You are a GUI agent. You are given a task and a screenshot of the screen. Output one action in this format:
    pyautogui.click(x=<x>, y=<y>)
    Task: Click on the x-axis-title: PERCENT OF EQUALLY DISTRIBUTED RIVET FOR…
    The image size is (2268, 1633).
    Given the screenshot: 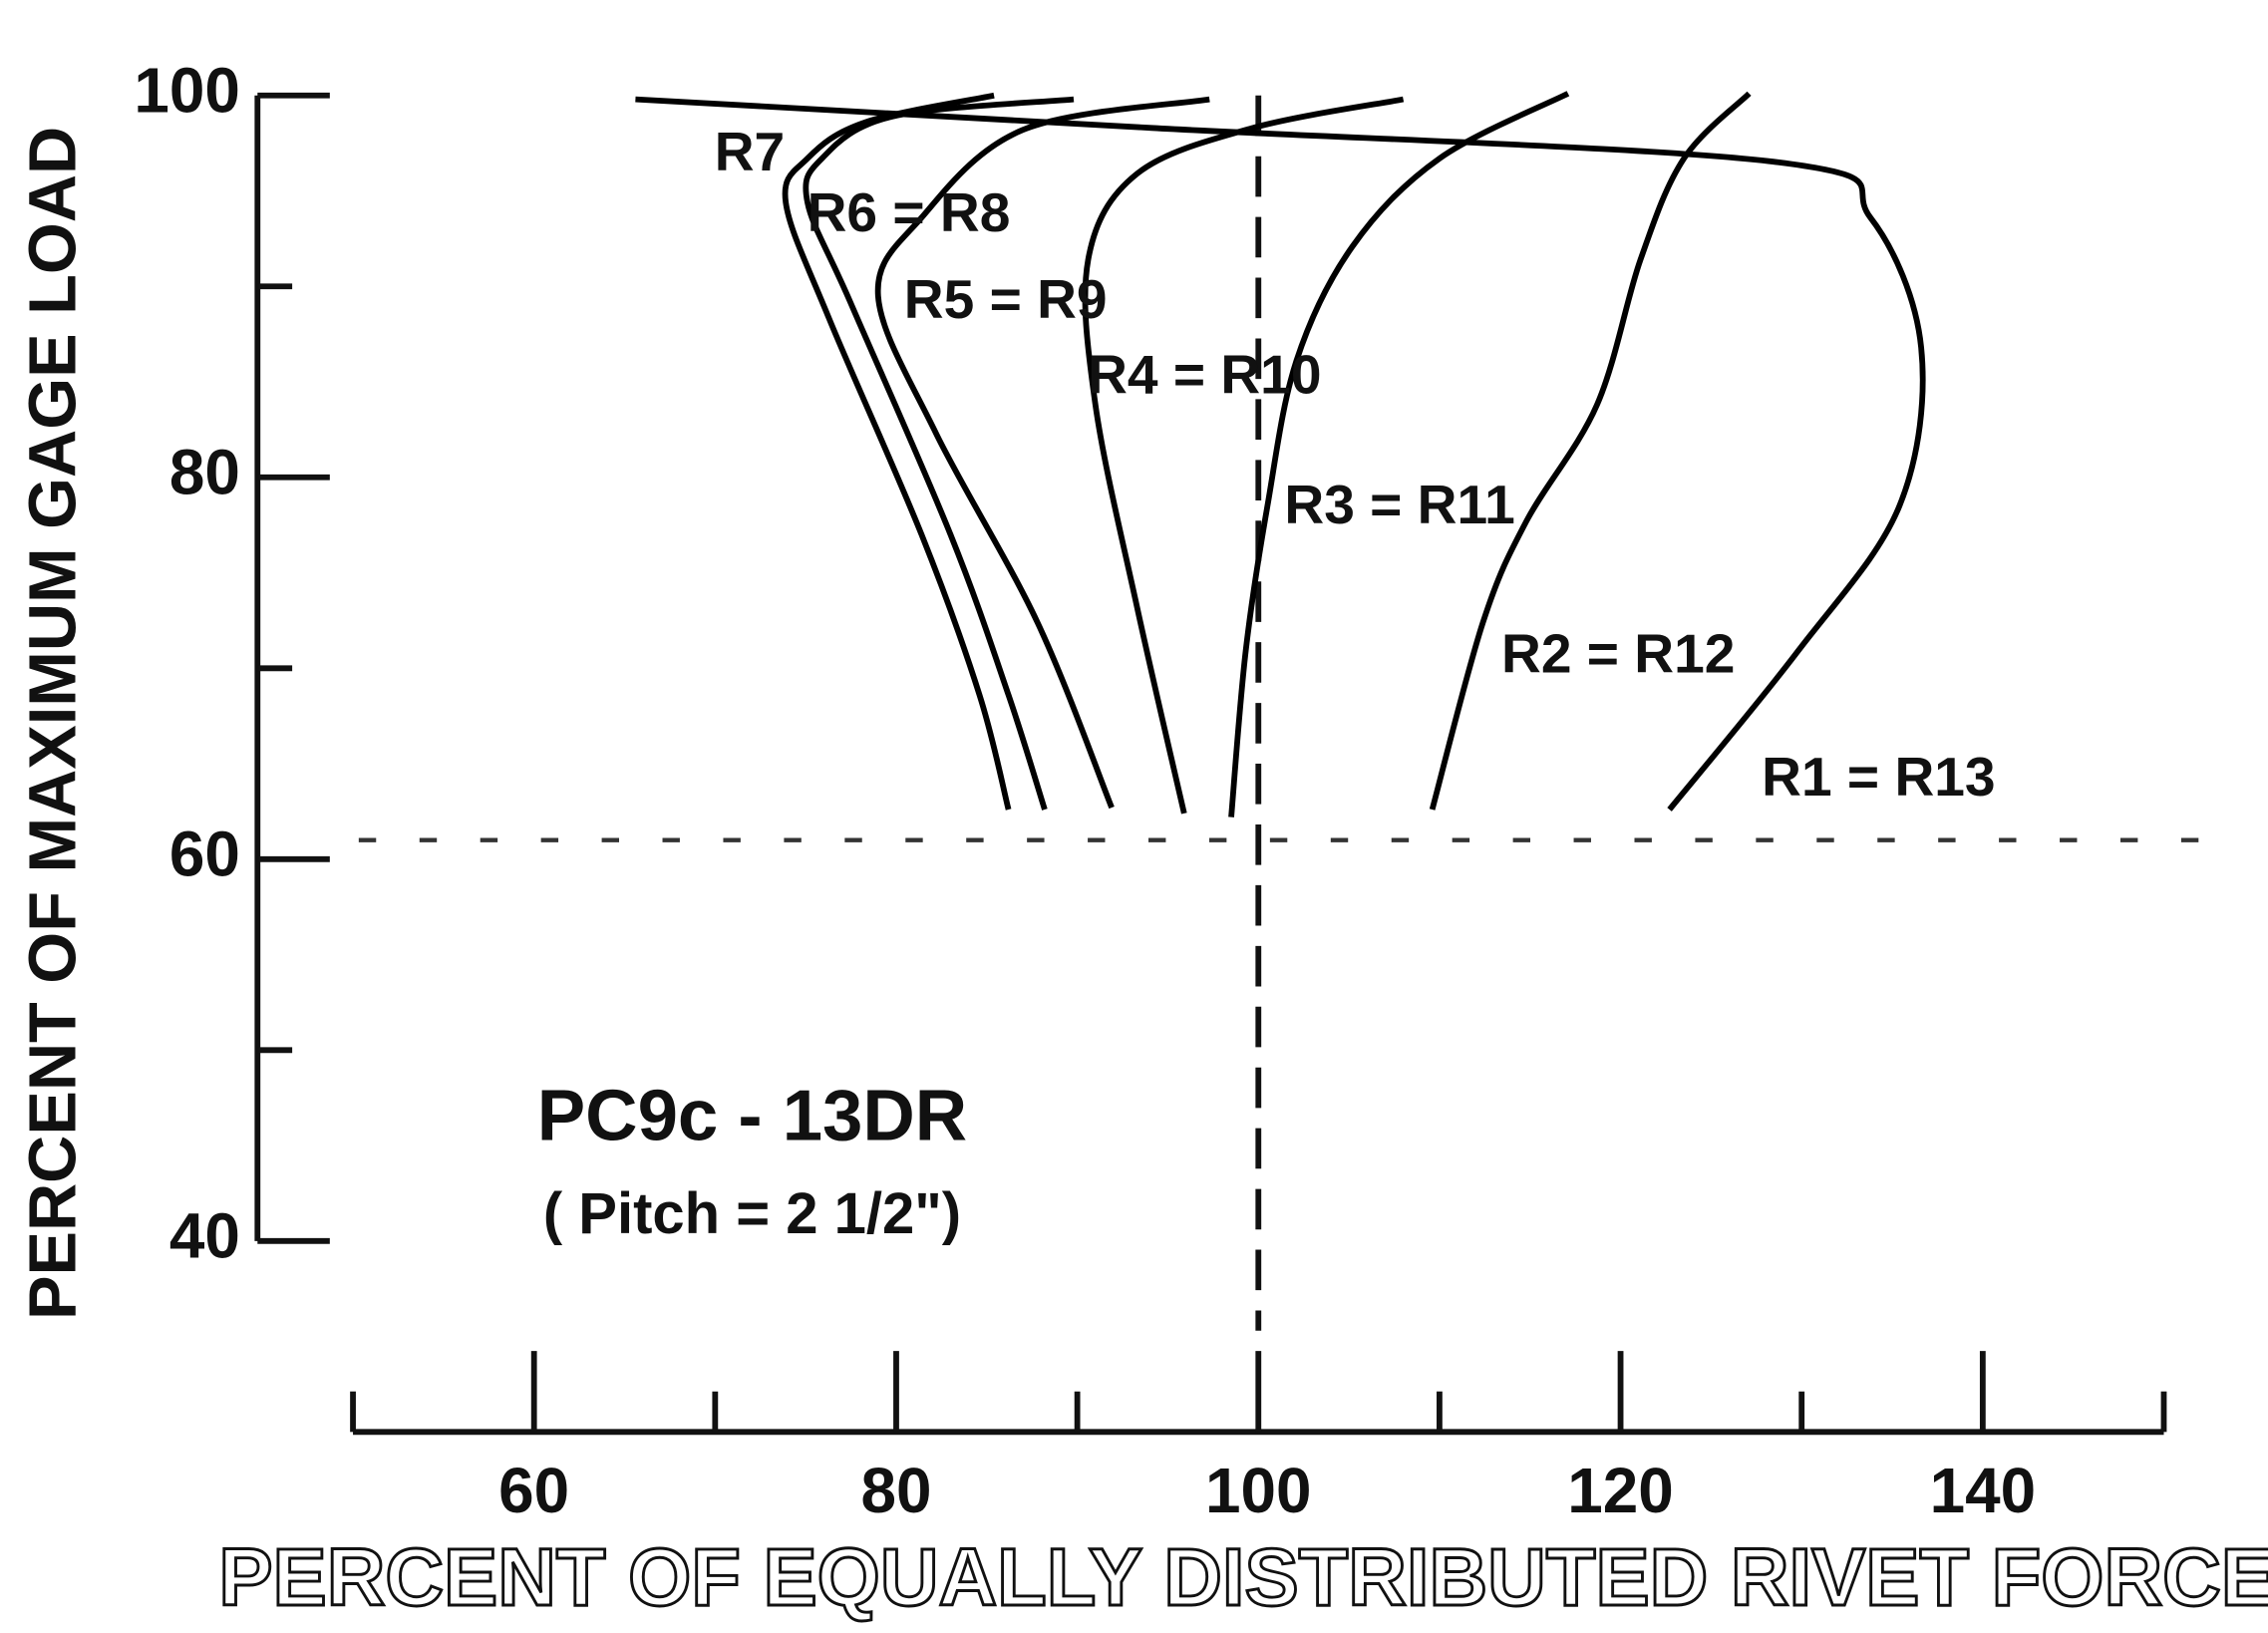 What is the action you would take?
    pyautogui.click(x=1243, y=1577)
    